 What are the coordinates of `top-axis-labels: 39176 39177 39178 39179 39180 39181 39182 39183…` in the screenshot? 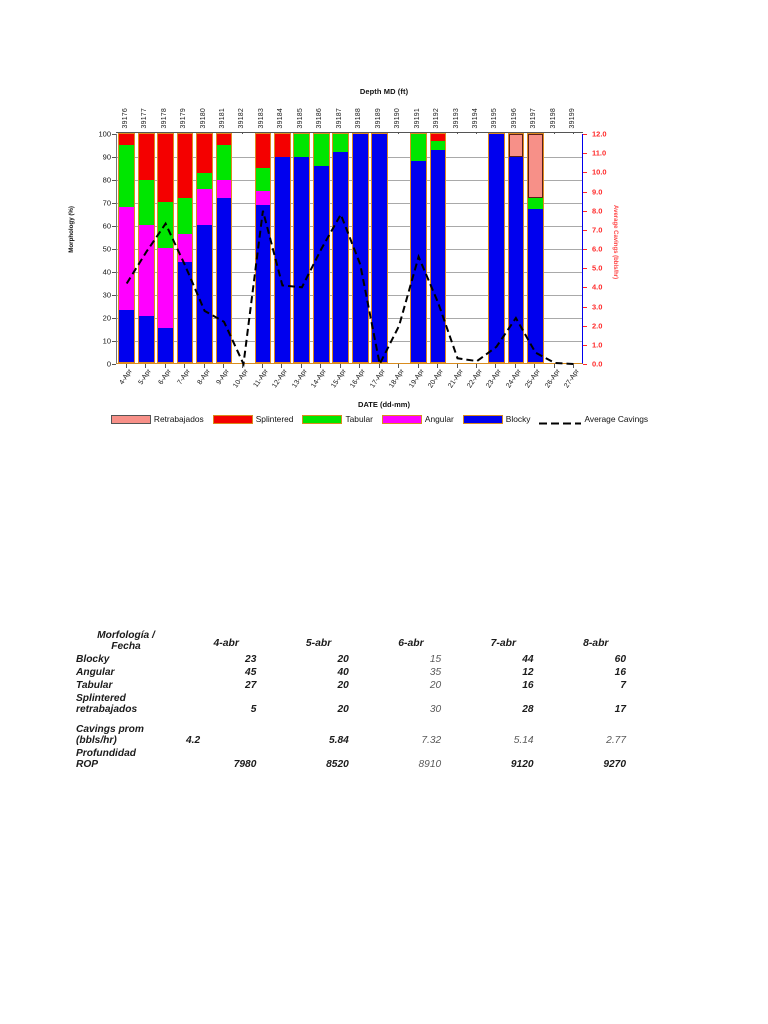 It's located at (349, 115).